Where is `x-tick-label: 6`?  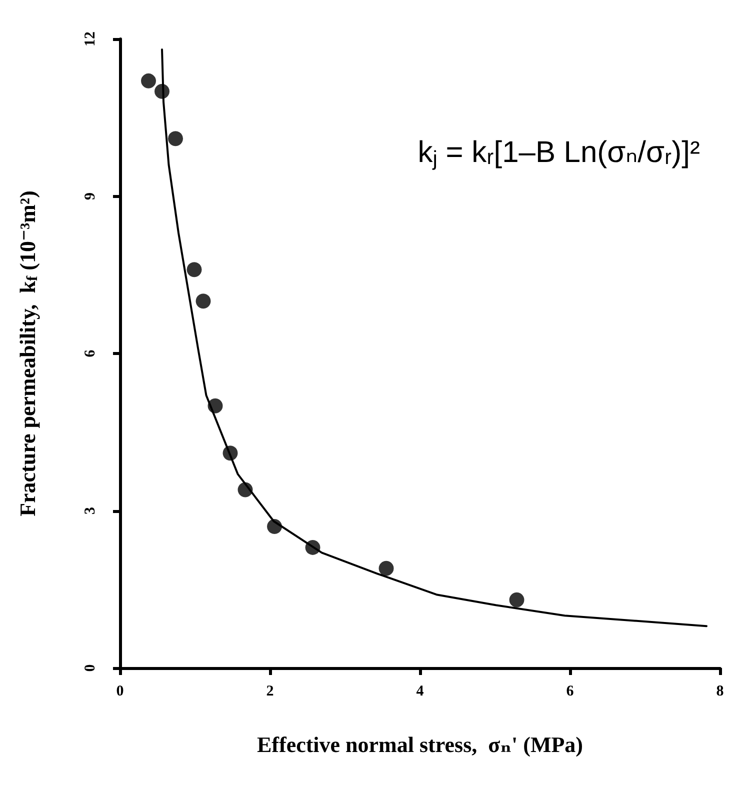
x-tick-label: 6 is located at coordinates (570, 692).